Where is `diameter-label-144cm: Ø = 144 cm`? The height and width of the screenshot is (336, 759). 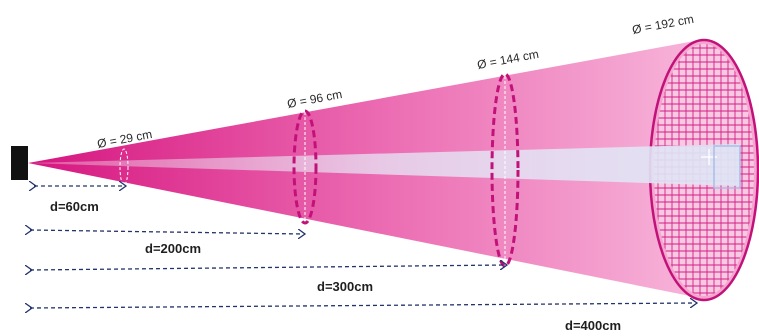 diameter-label-144cm: Ø = 144 cm is located at coordinates (508, 59).